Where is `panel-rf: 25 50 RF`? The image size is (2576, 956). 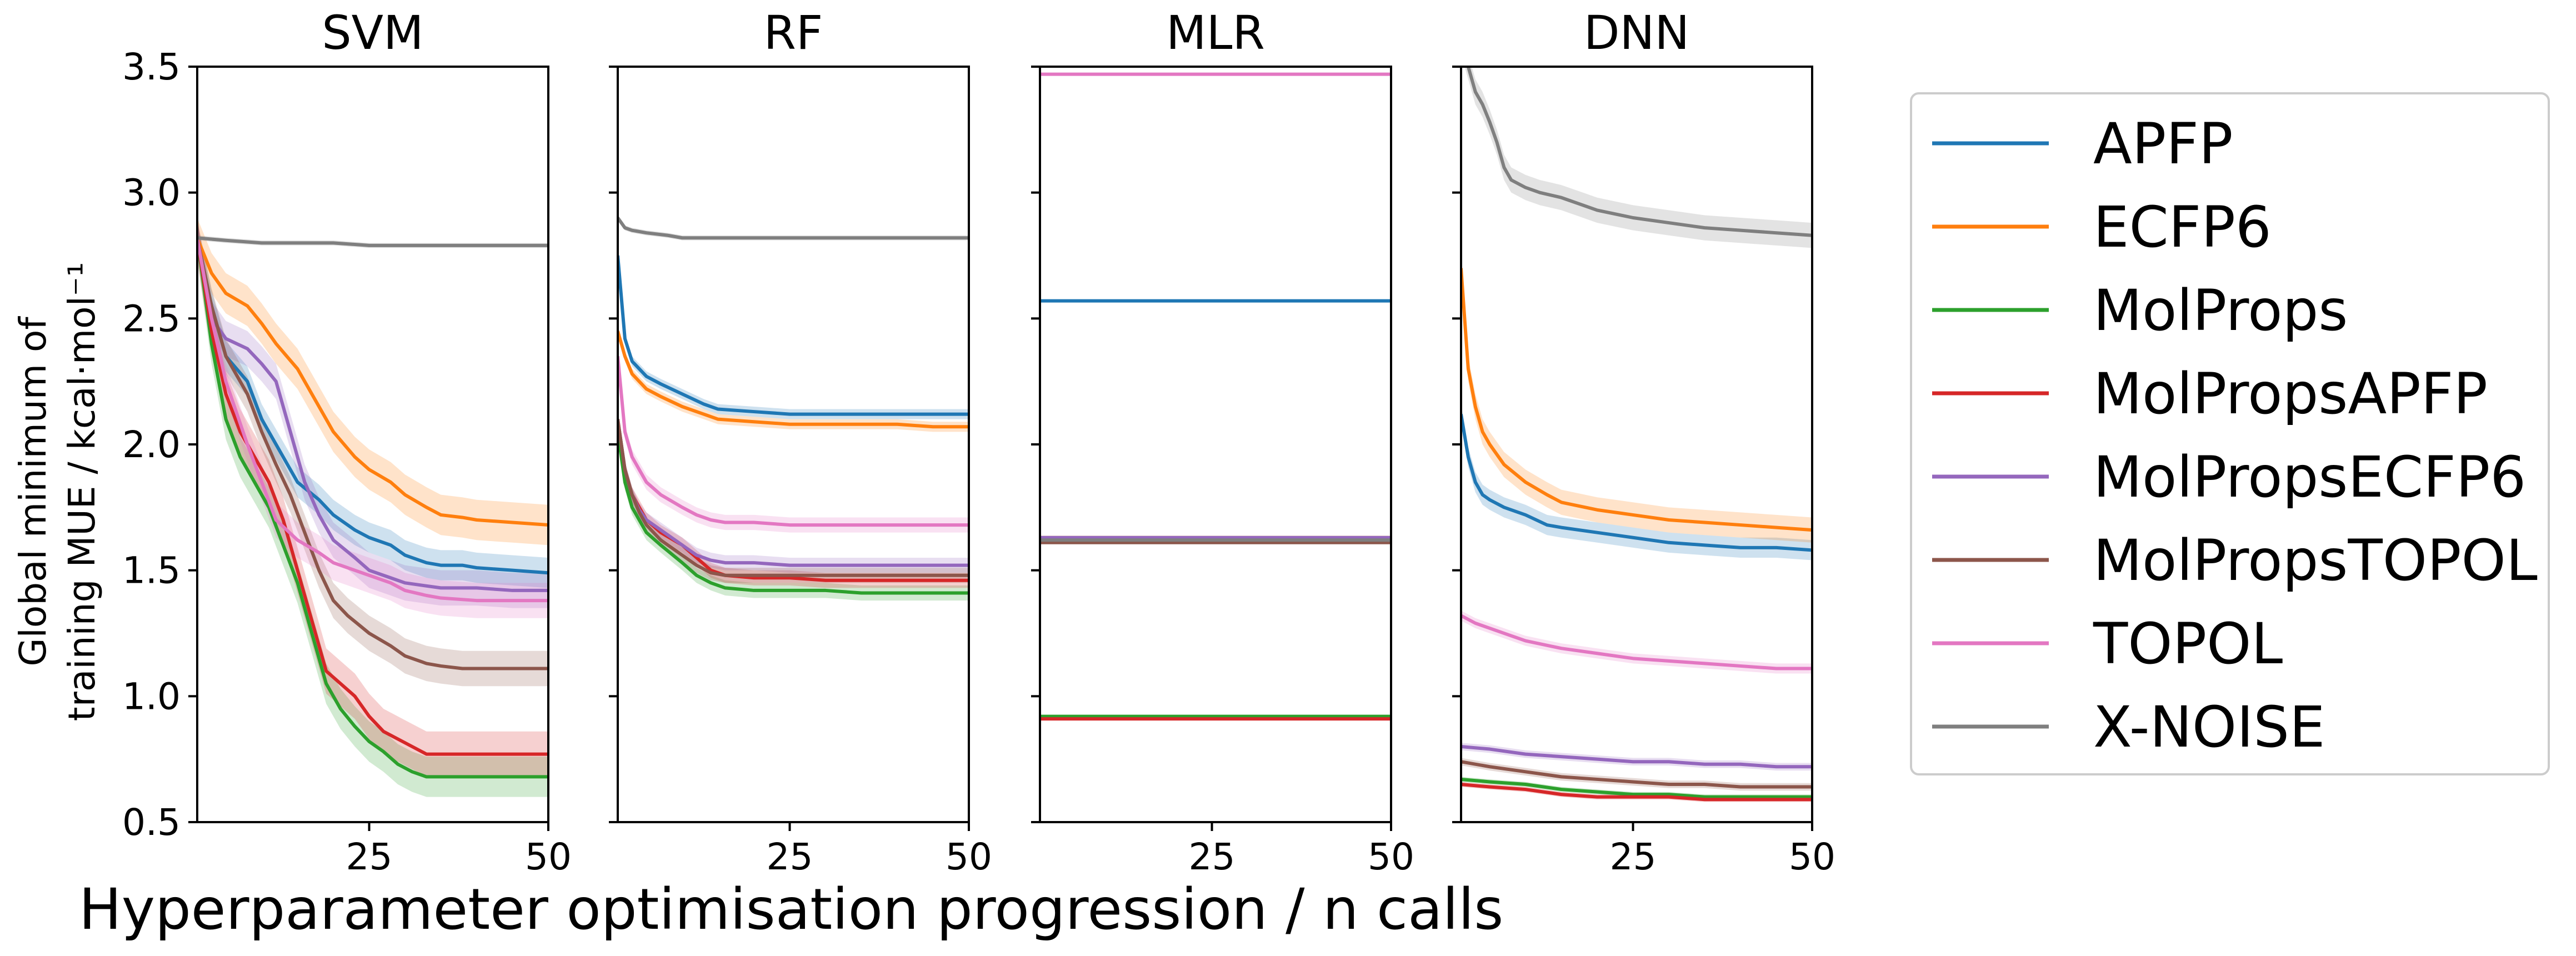 panel-rf: 25 50 RF is located at coordinates (801, 442).